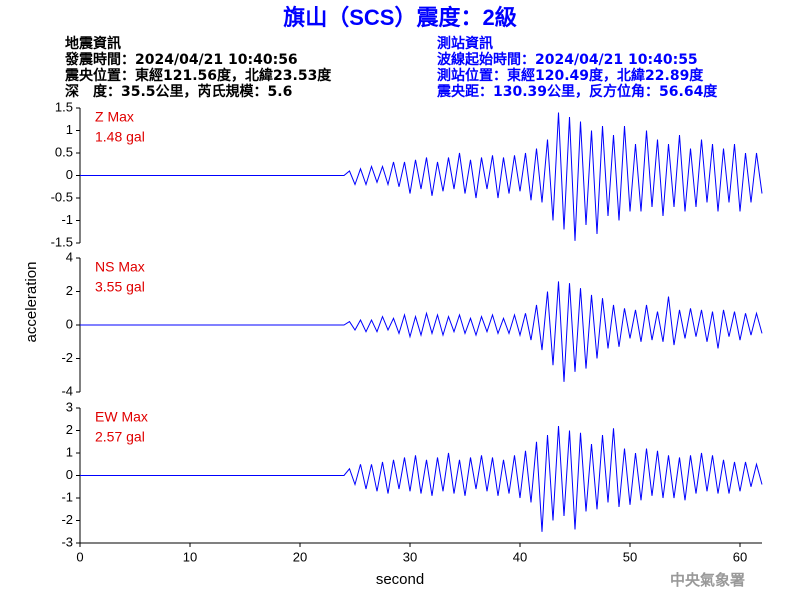  Describe the element at coordinates (399, 17) in the screenshot. I see `chart-title: 旗山（SCS）震度：2級` at that location.